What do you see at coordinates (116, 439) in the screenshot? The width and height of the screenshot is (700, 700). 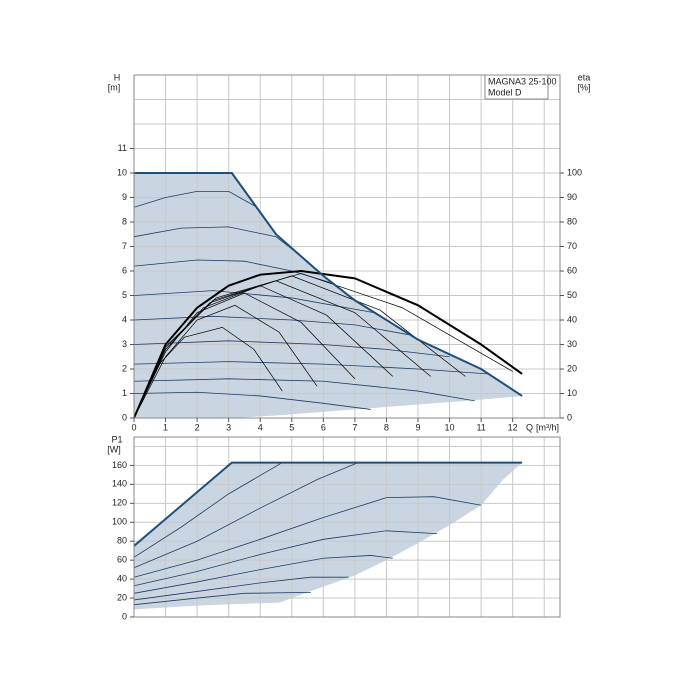 I see `y-axis-label: P1` at bounding box center [116, 439].